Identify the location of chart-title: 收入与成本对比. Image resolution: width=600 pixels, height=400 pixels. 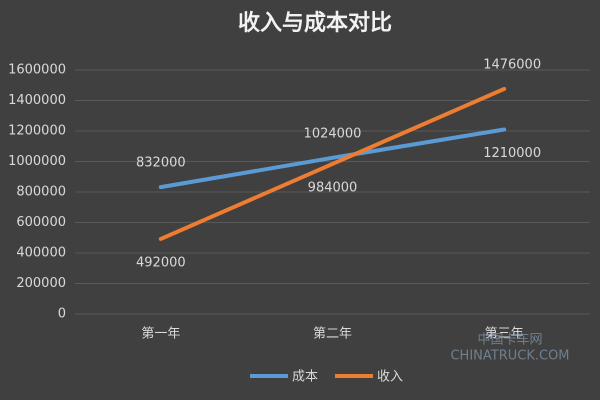
(315, 23).